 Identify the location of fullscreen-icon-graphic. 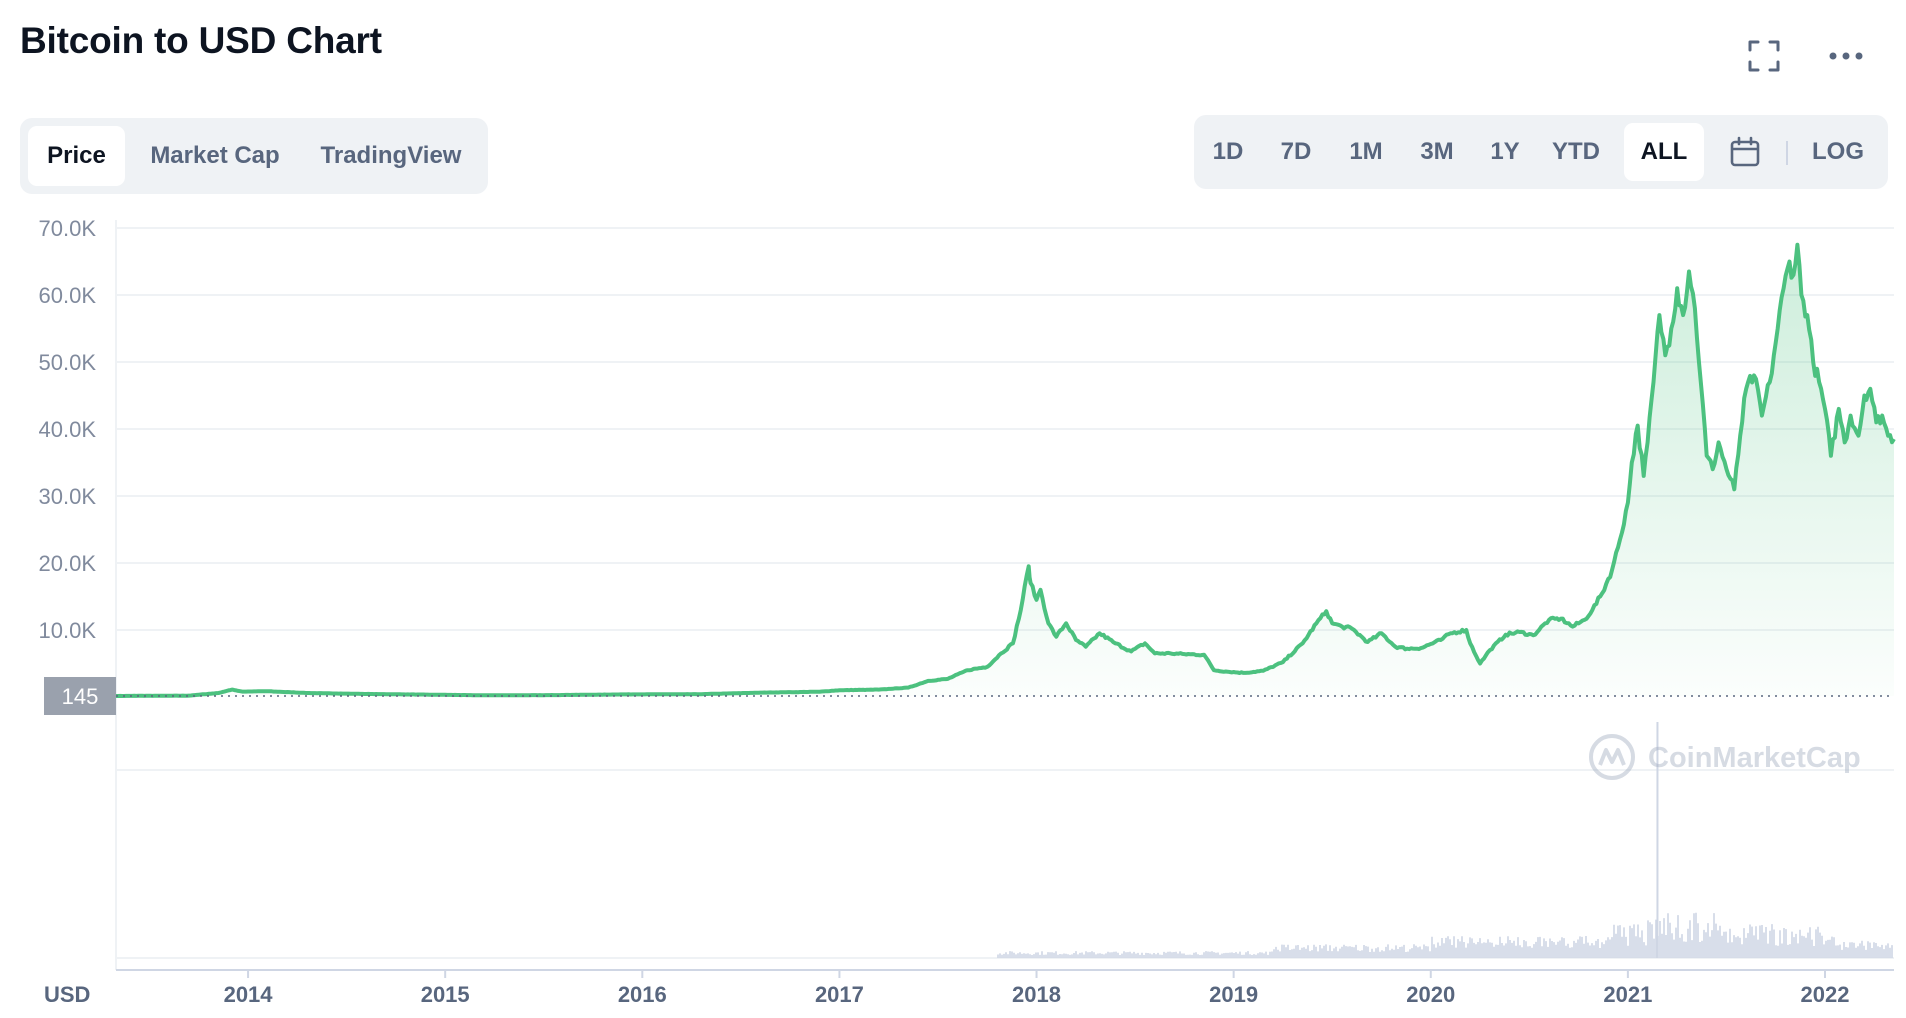
(1764, 56).